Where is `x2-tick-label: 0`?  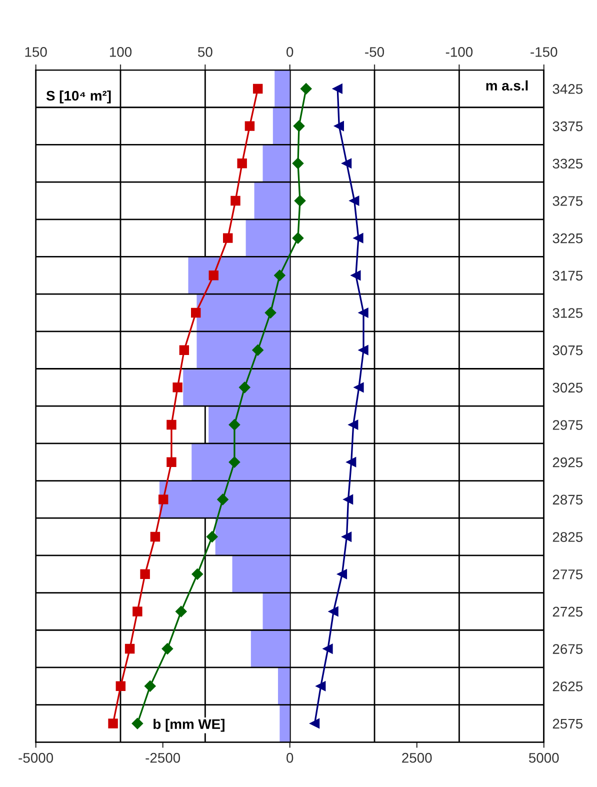
x2-tick-label: 0 is located at coordinates (290, 52).